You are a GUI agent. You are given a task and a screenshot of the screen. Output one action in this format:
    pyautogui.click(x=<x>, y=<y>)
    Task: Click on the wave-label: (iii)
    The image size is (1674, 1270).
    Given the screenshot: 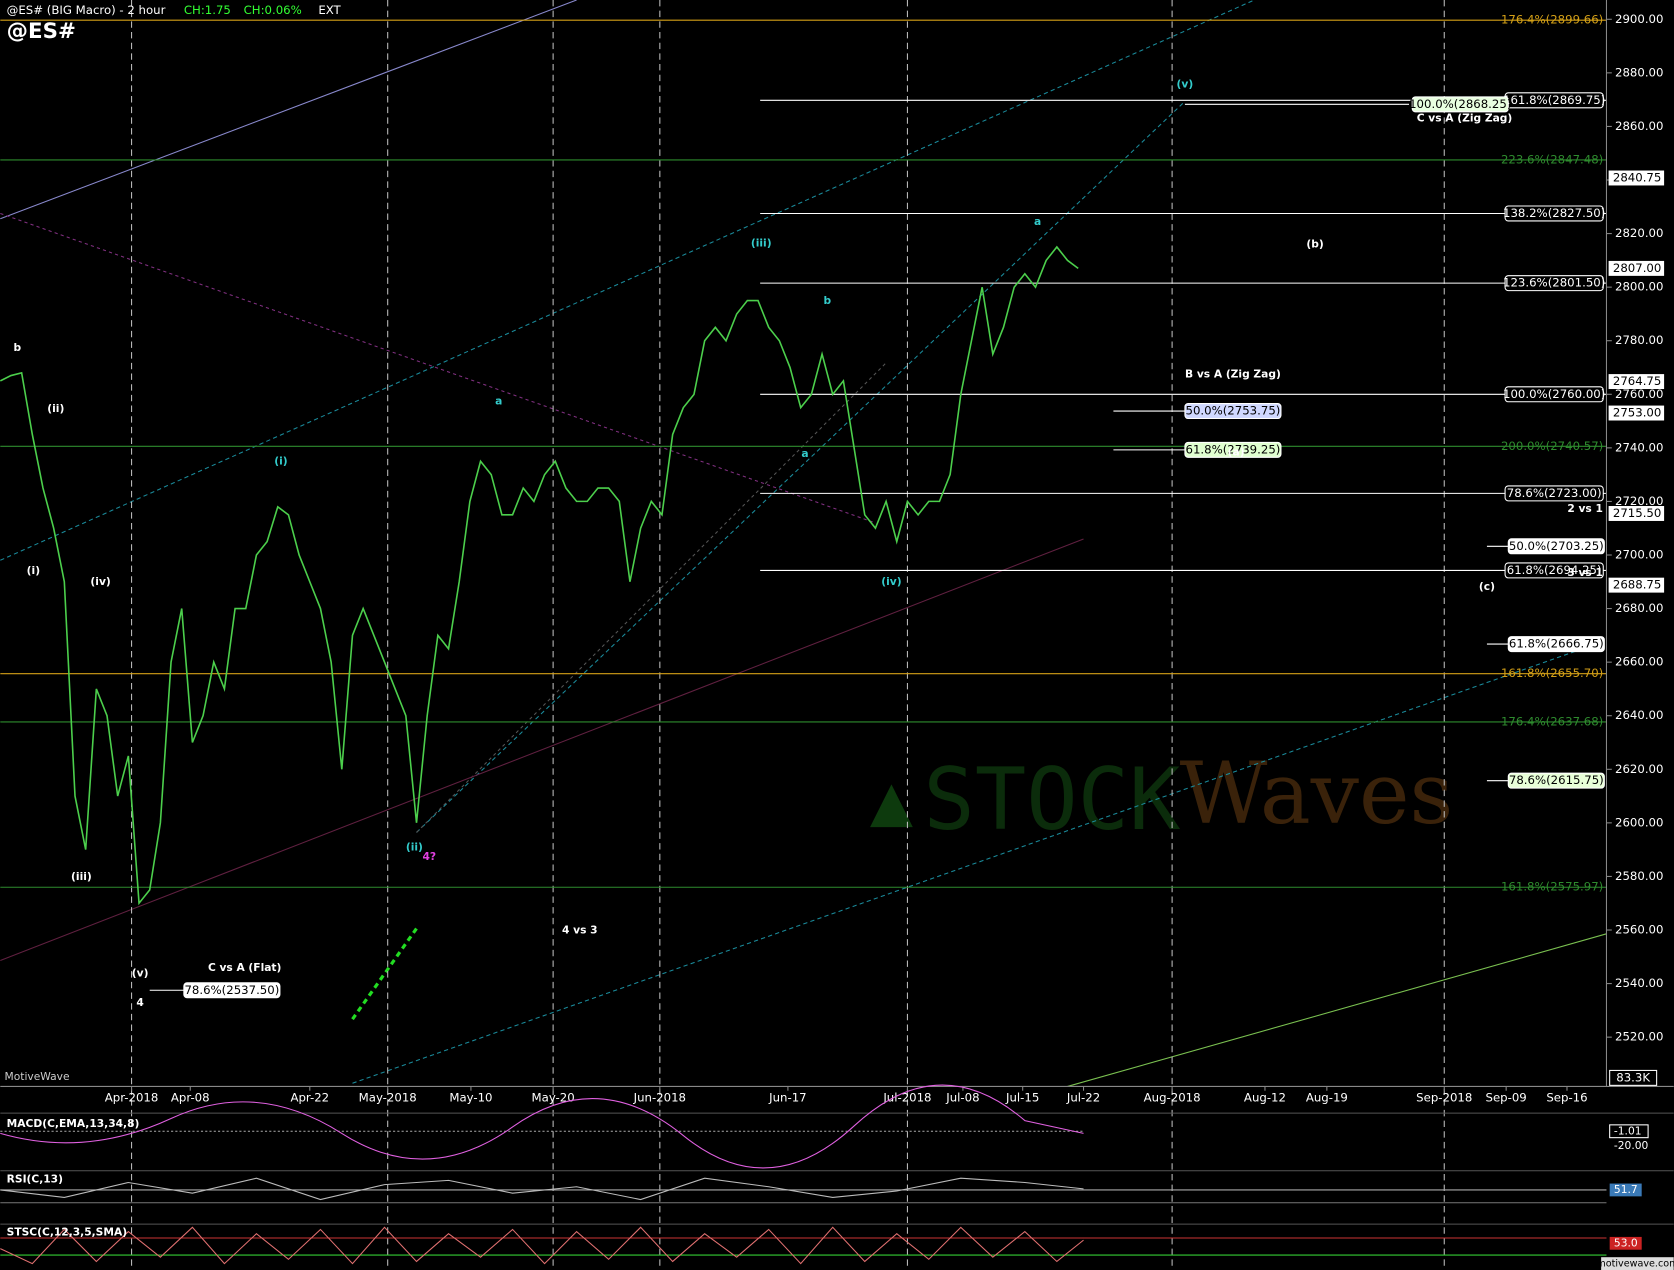 What is the action you would take?
    pyautogui.click(x=761, y=242)
    